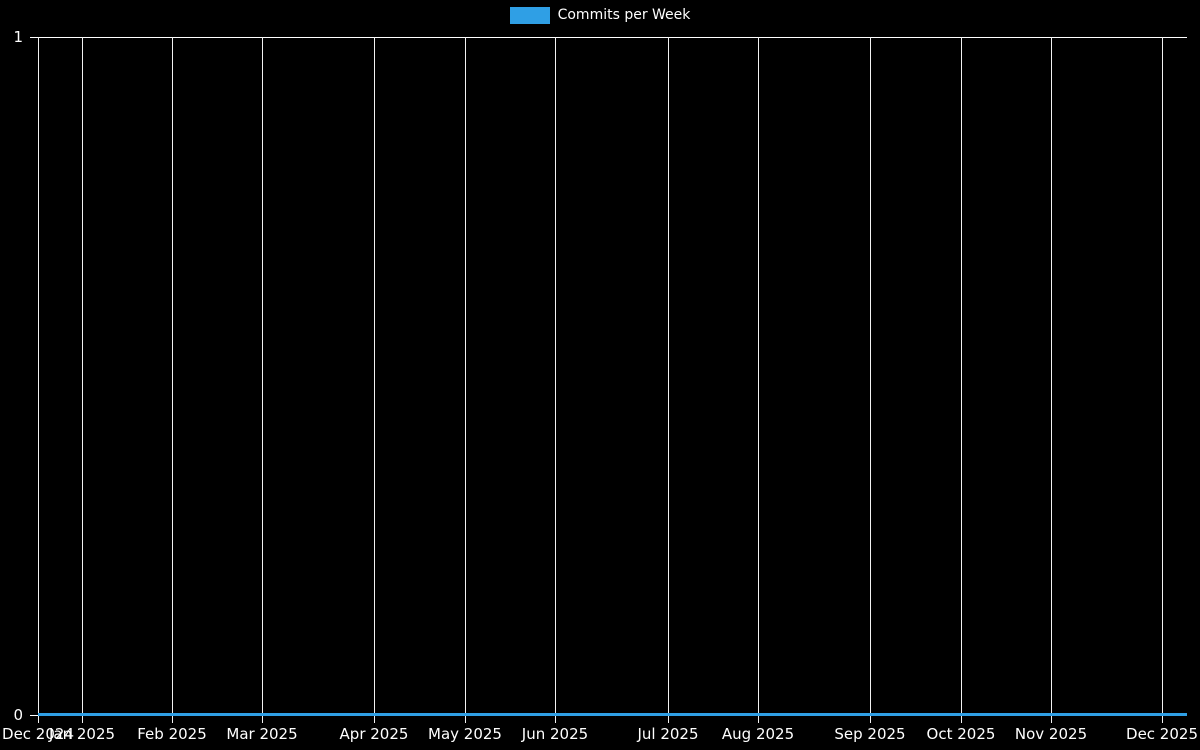  Describe the element at coordinates (612, 714) in the screenshot. I see `series-line-commits-per-week` at that location.